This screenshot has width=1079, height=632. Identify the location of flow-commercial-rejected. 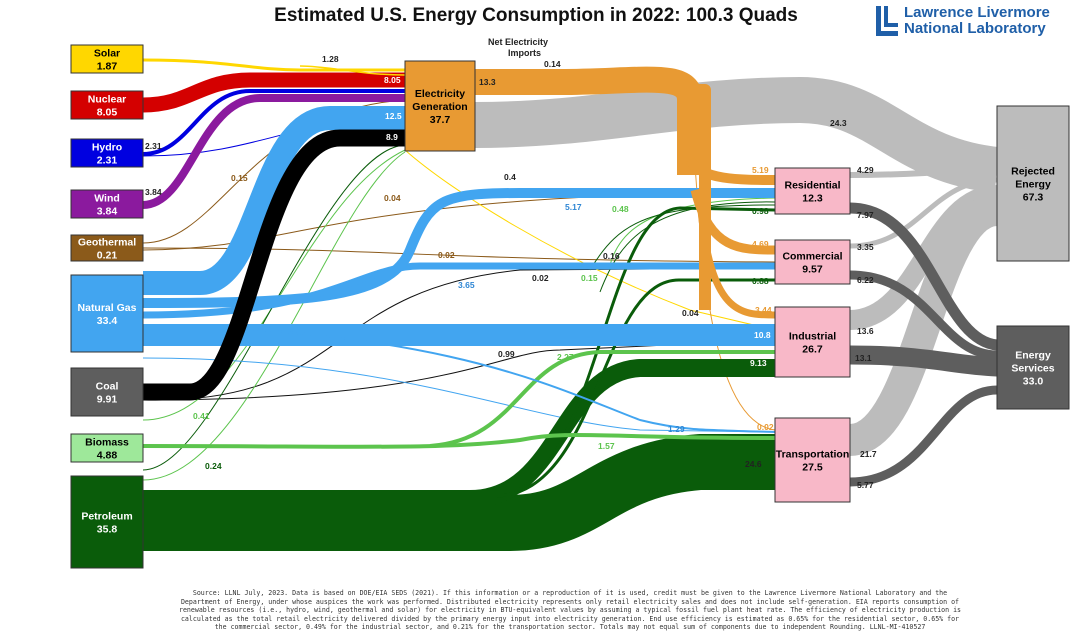
(923, 213).